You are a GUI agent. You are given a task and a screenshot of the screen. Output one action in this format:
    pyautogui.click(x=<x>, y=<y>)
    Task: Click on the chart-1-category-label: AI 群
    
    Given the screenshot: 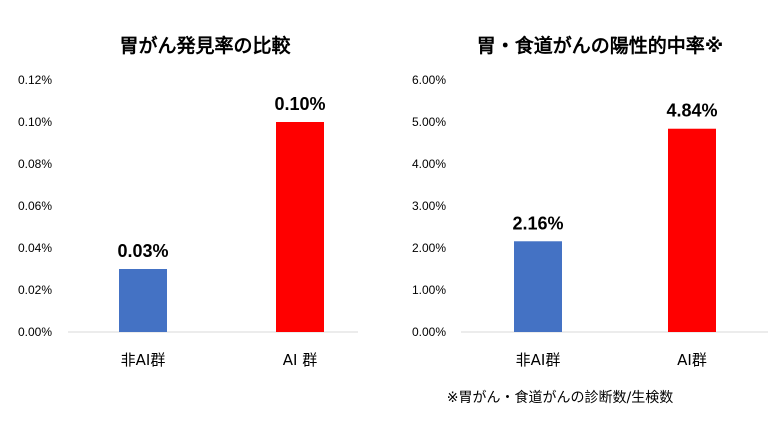 What is the action you would take?
    pyautogui.click(x=300, y=360)
    